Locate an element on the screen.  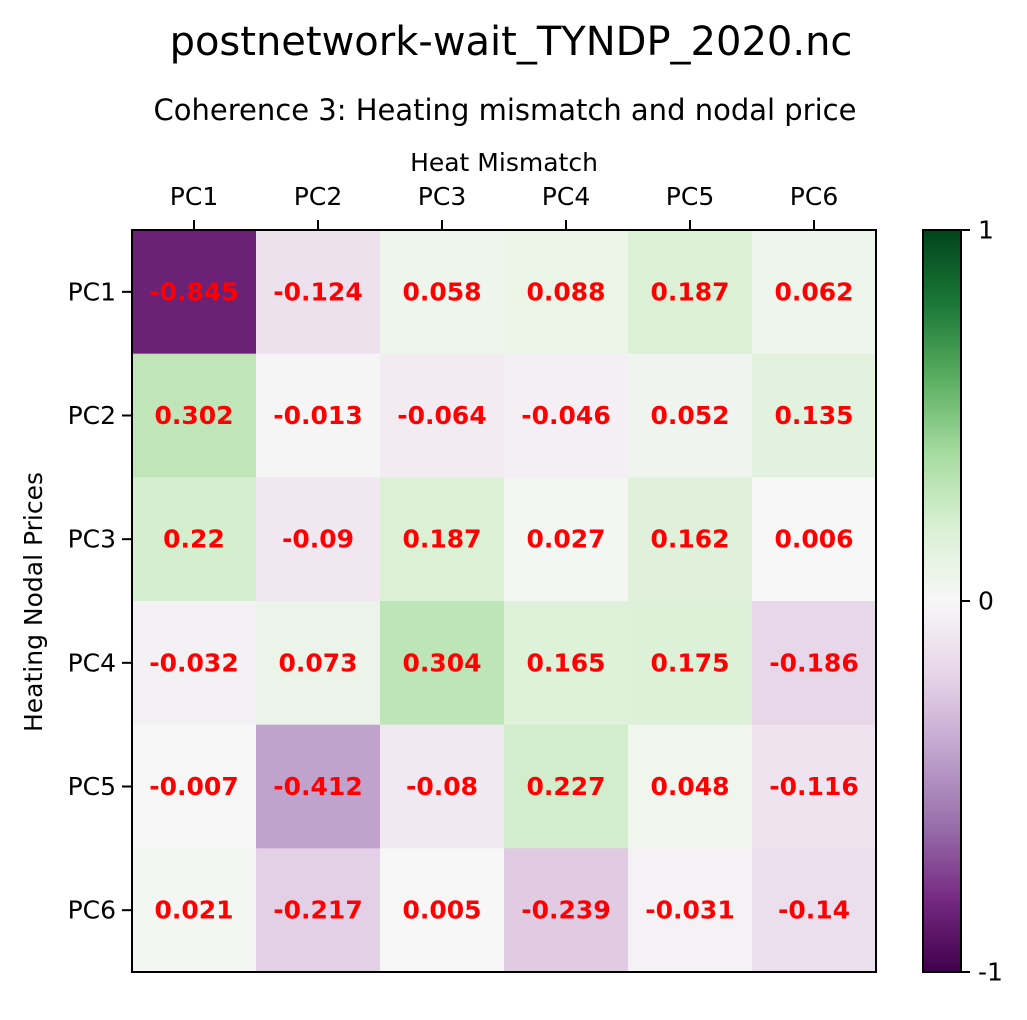
cell-value-label: 0.052 is located at coordinates (689, 415).